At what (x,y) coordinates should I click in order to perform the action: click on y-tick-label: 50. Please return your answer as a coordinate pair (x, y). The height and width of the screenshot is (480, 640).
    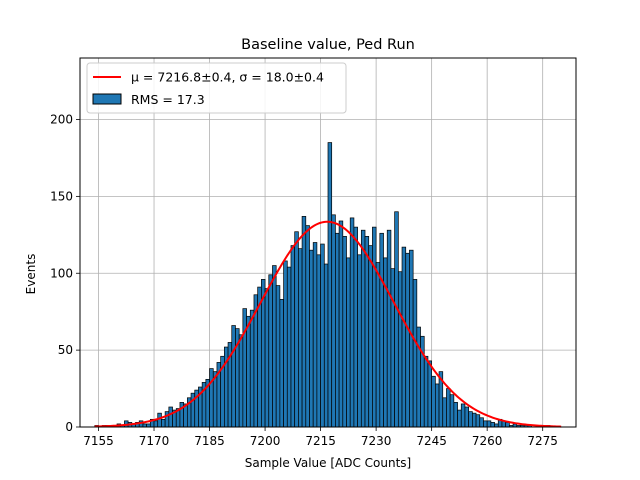
    Looking at the image, I should click on (65, 350).